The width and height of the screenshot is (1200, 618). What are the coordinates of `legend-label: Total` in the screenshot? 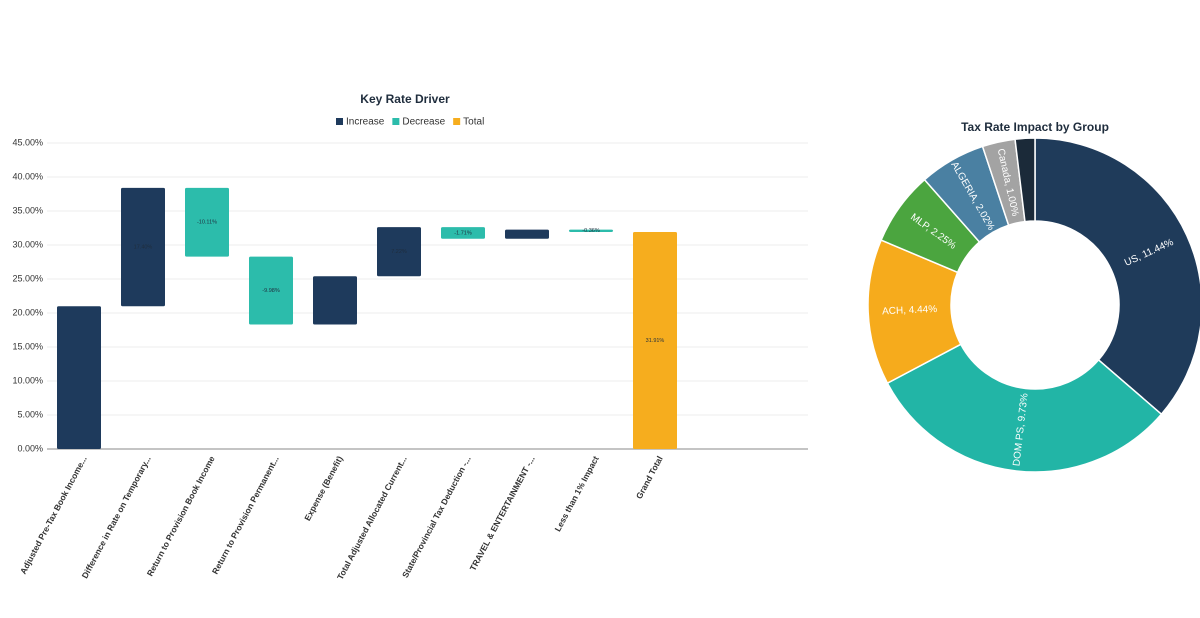 It's located at (473, 122).